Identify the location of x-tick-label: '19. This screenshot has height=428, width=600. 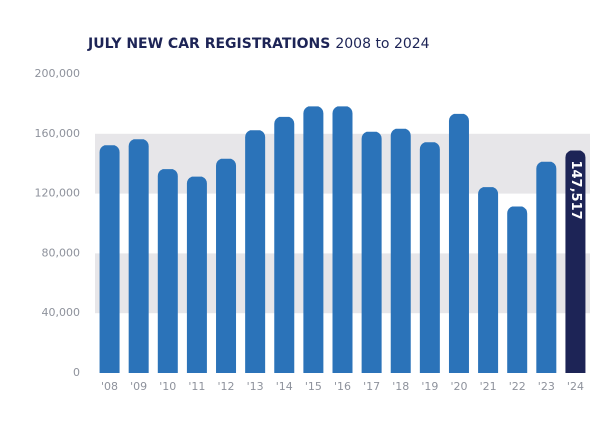
(429, 386).